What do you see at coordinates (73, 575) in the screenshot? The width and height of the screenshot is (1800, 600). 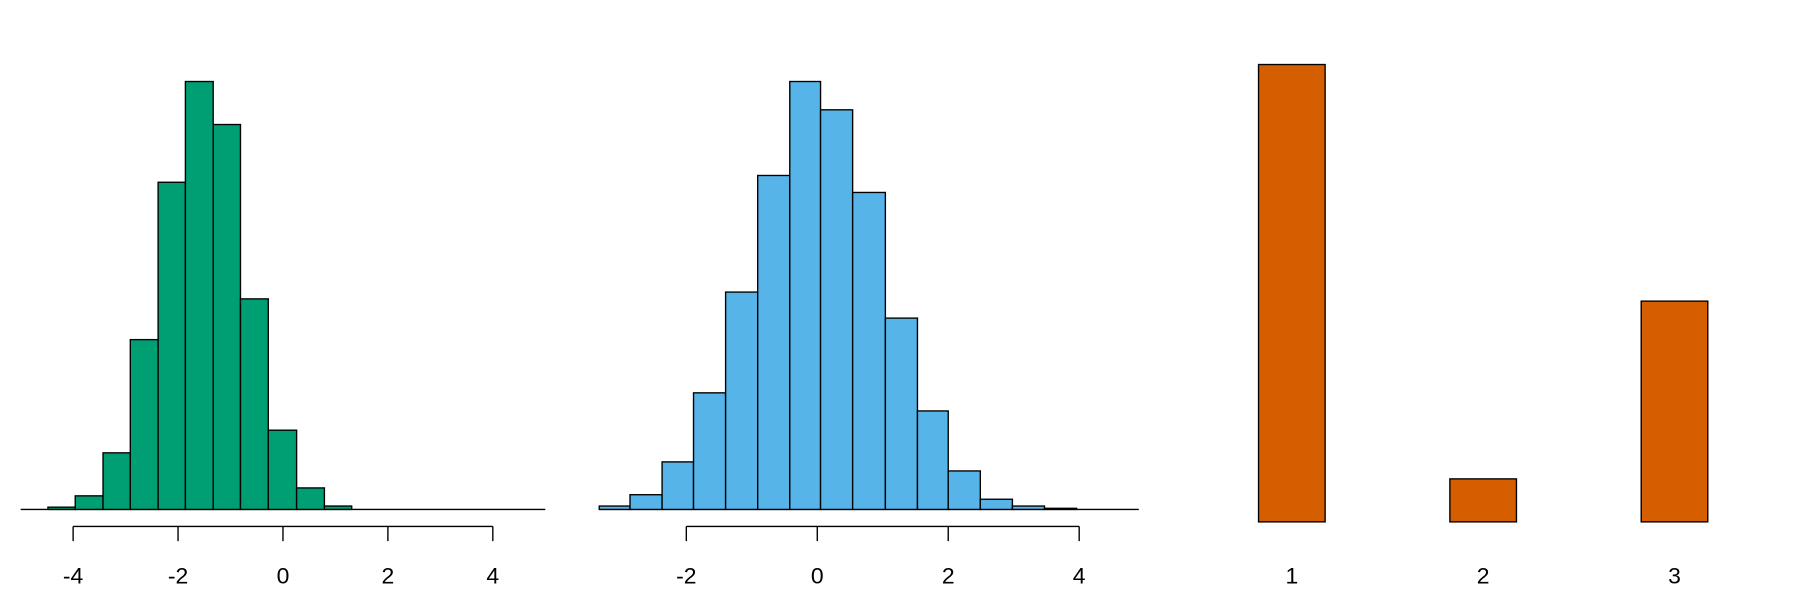 I see `x-tick-label: -4` at bounding box center [73, 575].